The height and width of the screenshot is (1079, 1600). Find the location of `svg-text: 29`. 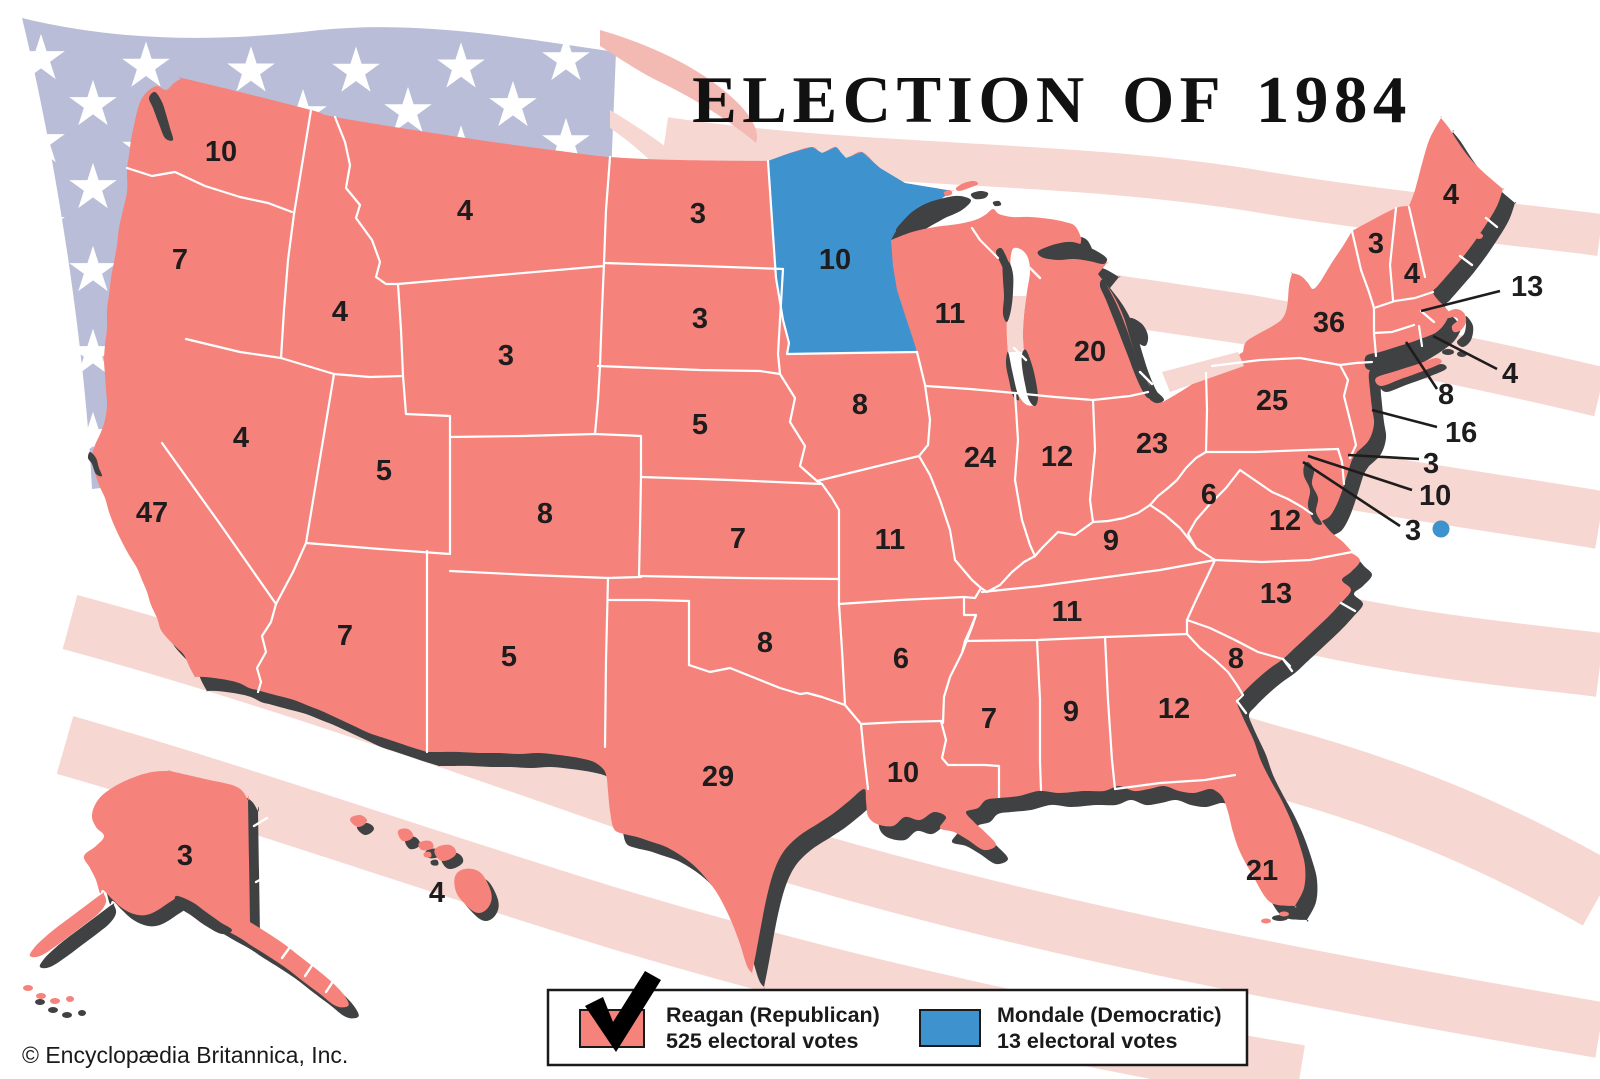

svg-text: 29 is located at coordinates (718, 777).